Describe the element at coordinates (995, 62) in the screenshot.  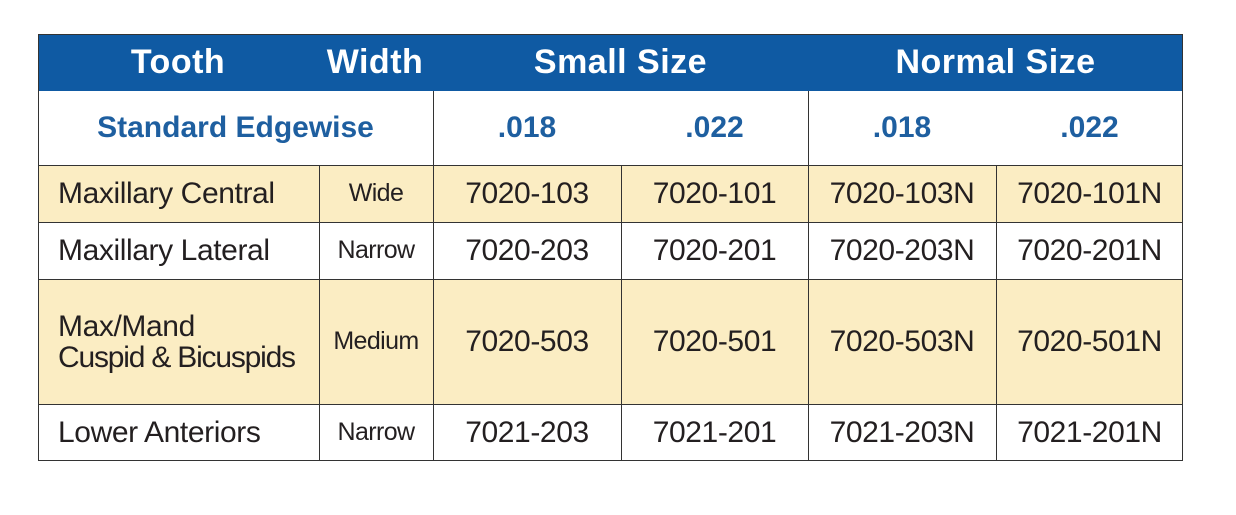
I see `header-normal-size: Normal Size` at that location.